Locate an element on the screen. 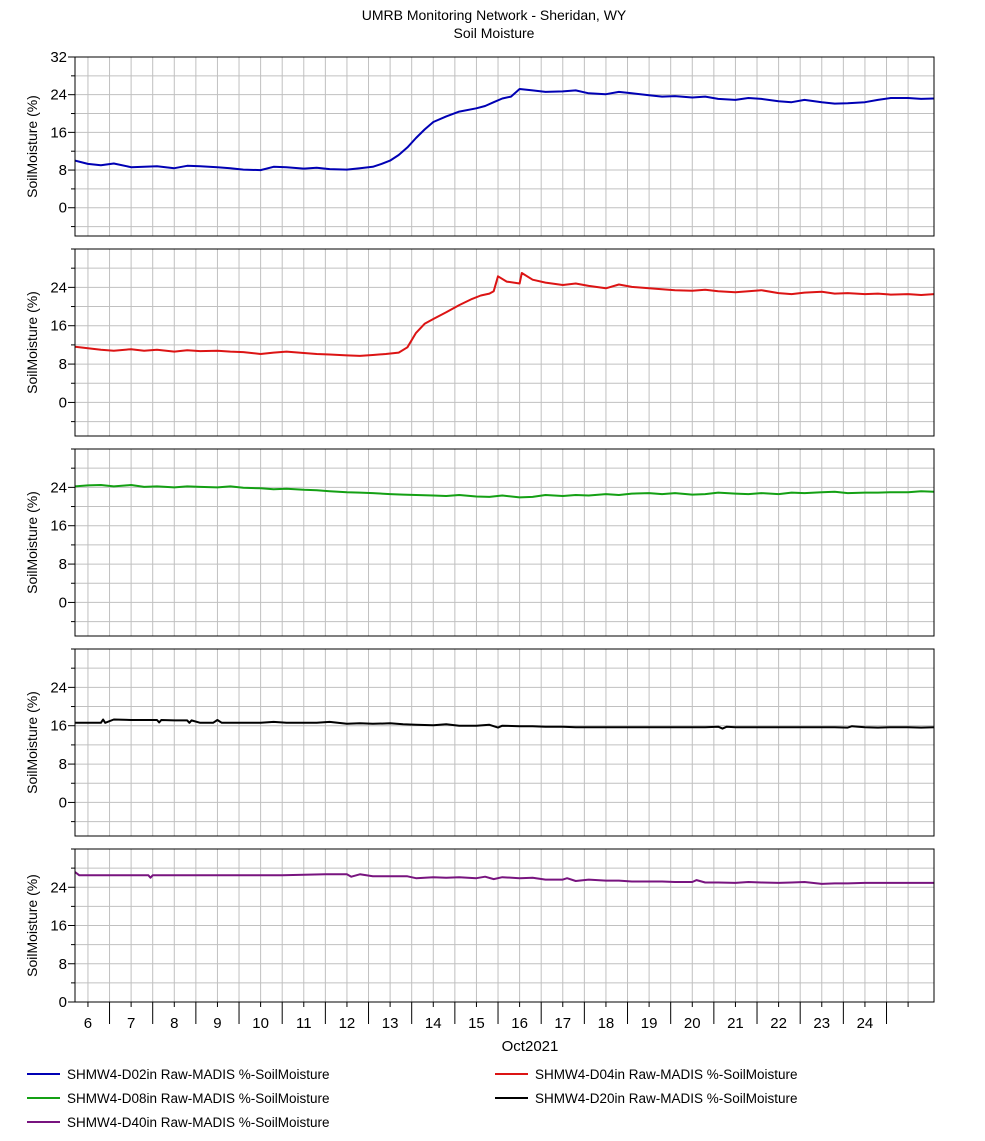 This screenshot has width=985, height=1141. x-tick-label: 20 is located at coordinates (692, 1023).